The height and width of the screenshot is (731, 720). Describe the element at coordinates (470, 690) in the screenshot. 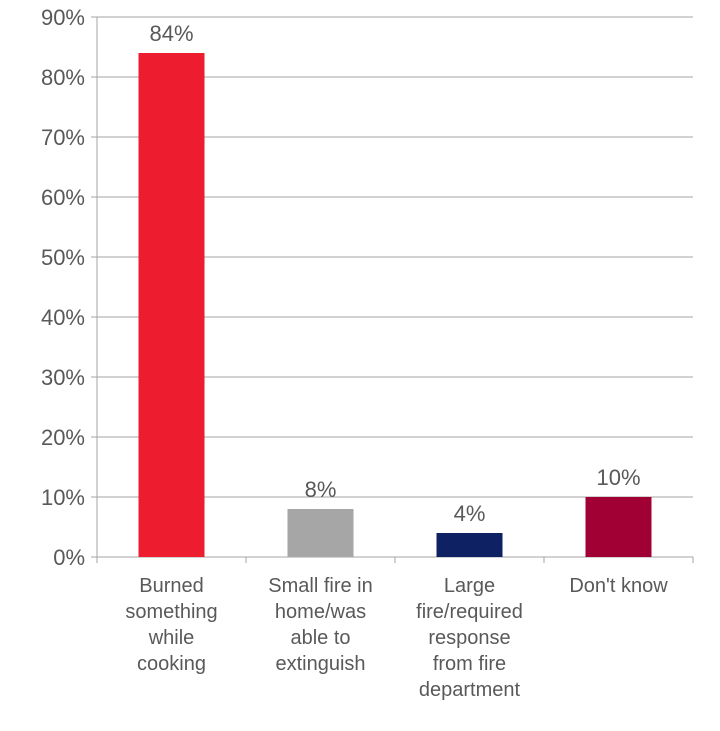

I see `x-category-label-line: department` at that location.